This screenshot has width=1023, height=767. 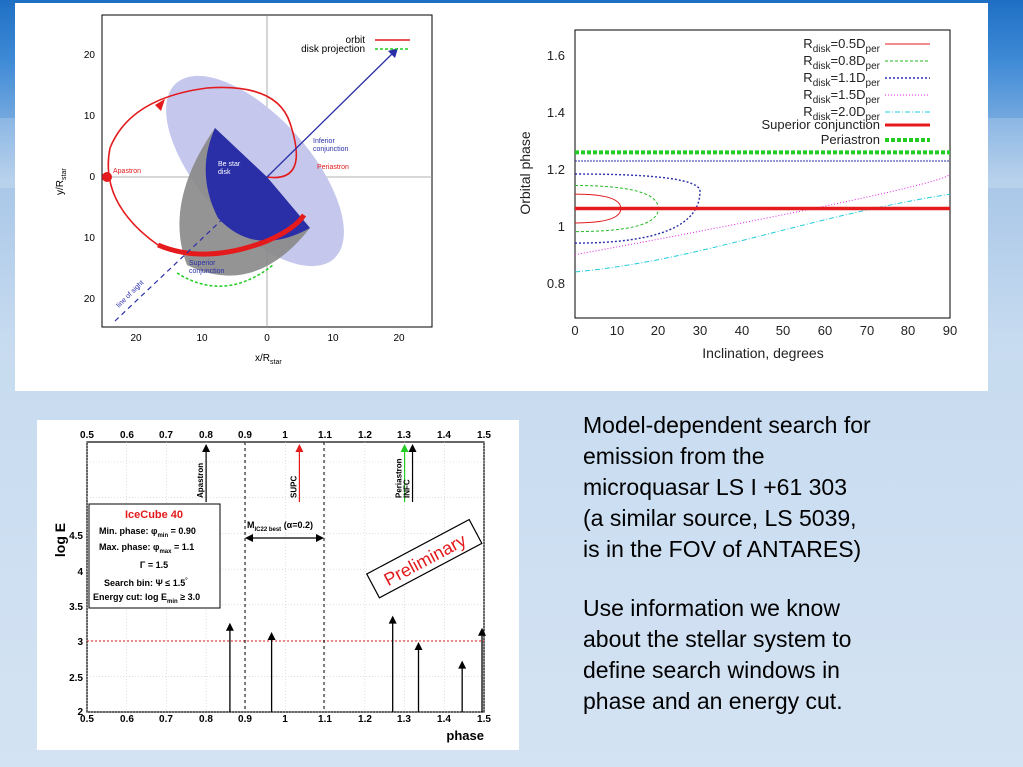 What do you see at coordinates (556, 283) in the screenshot?
I see `phase-ytick: 0.8` at bounding box center [556, 283].